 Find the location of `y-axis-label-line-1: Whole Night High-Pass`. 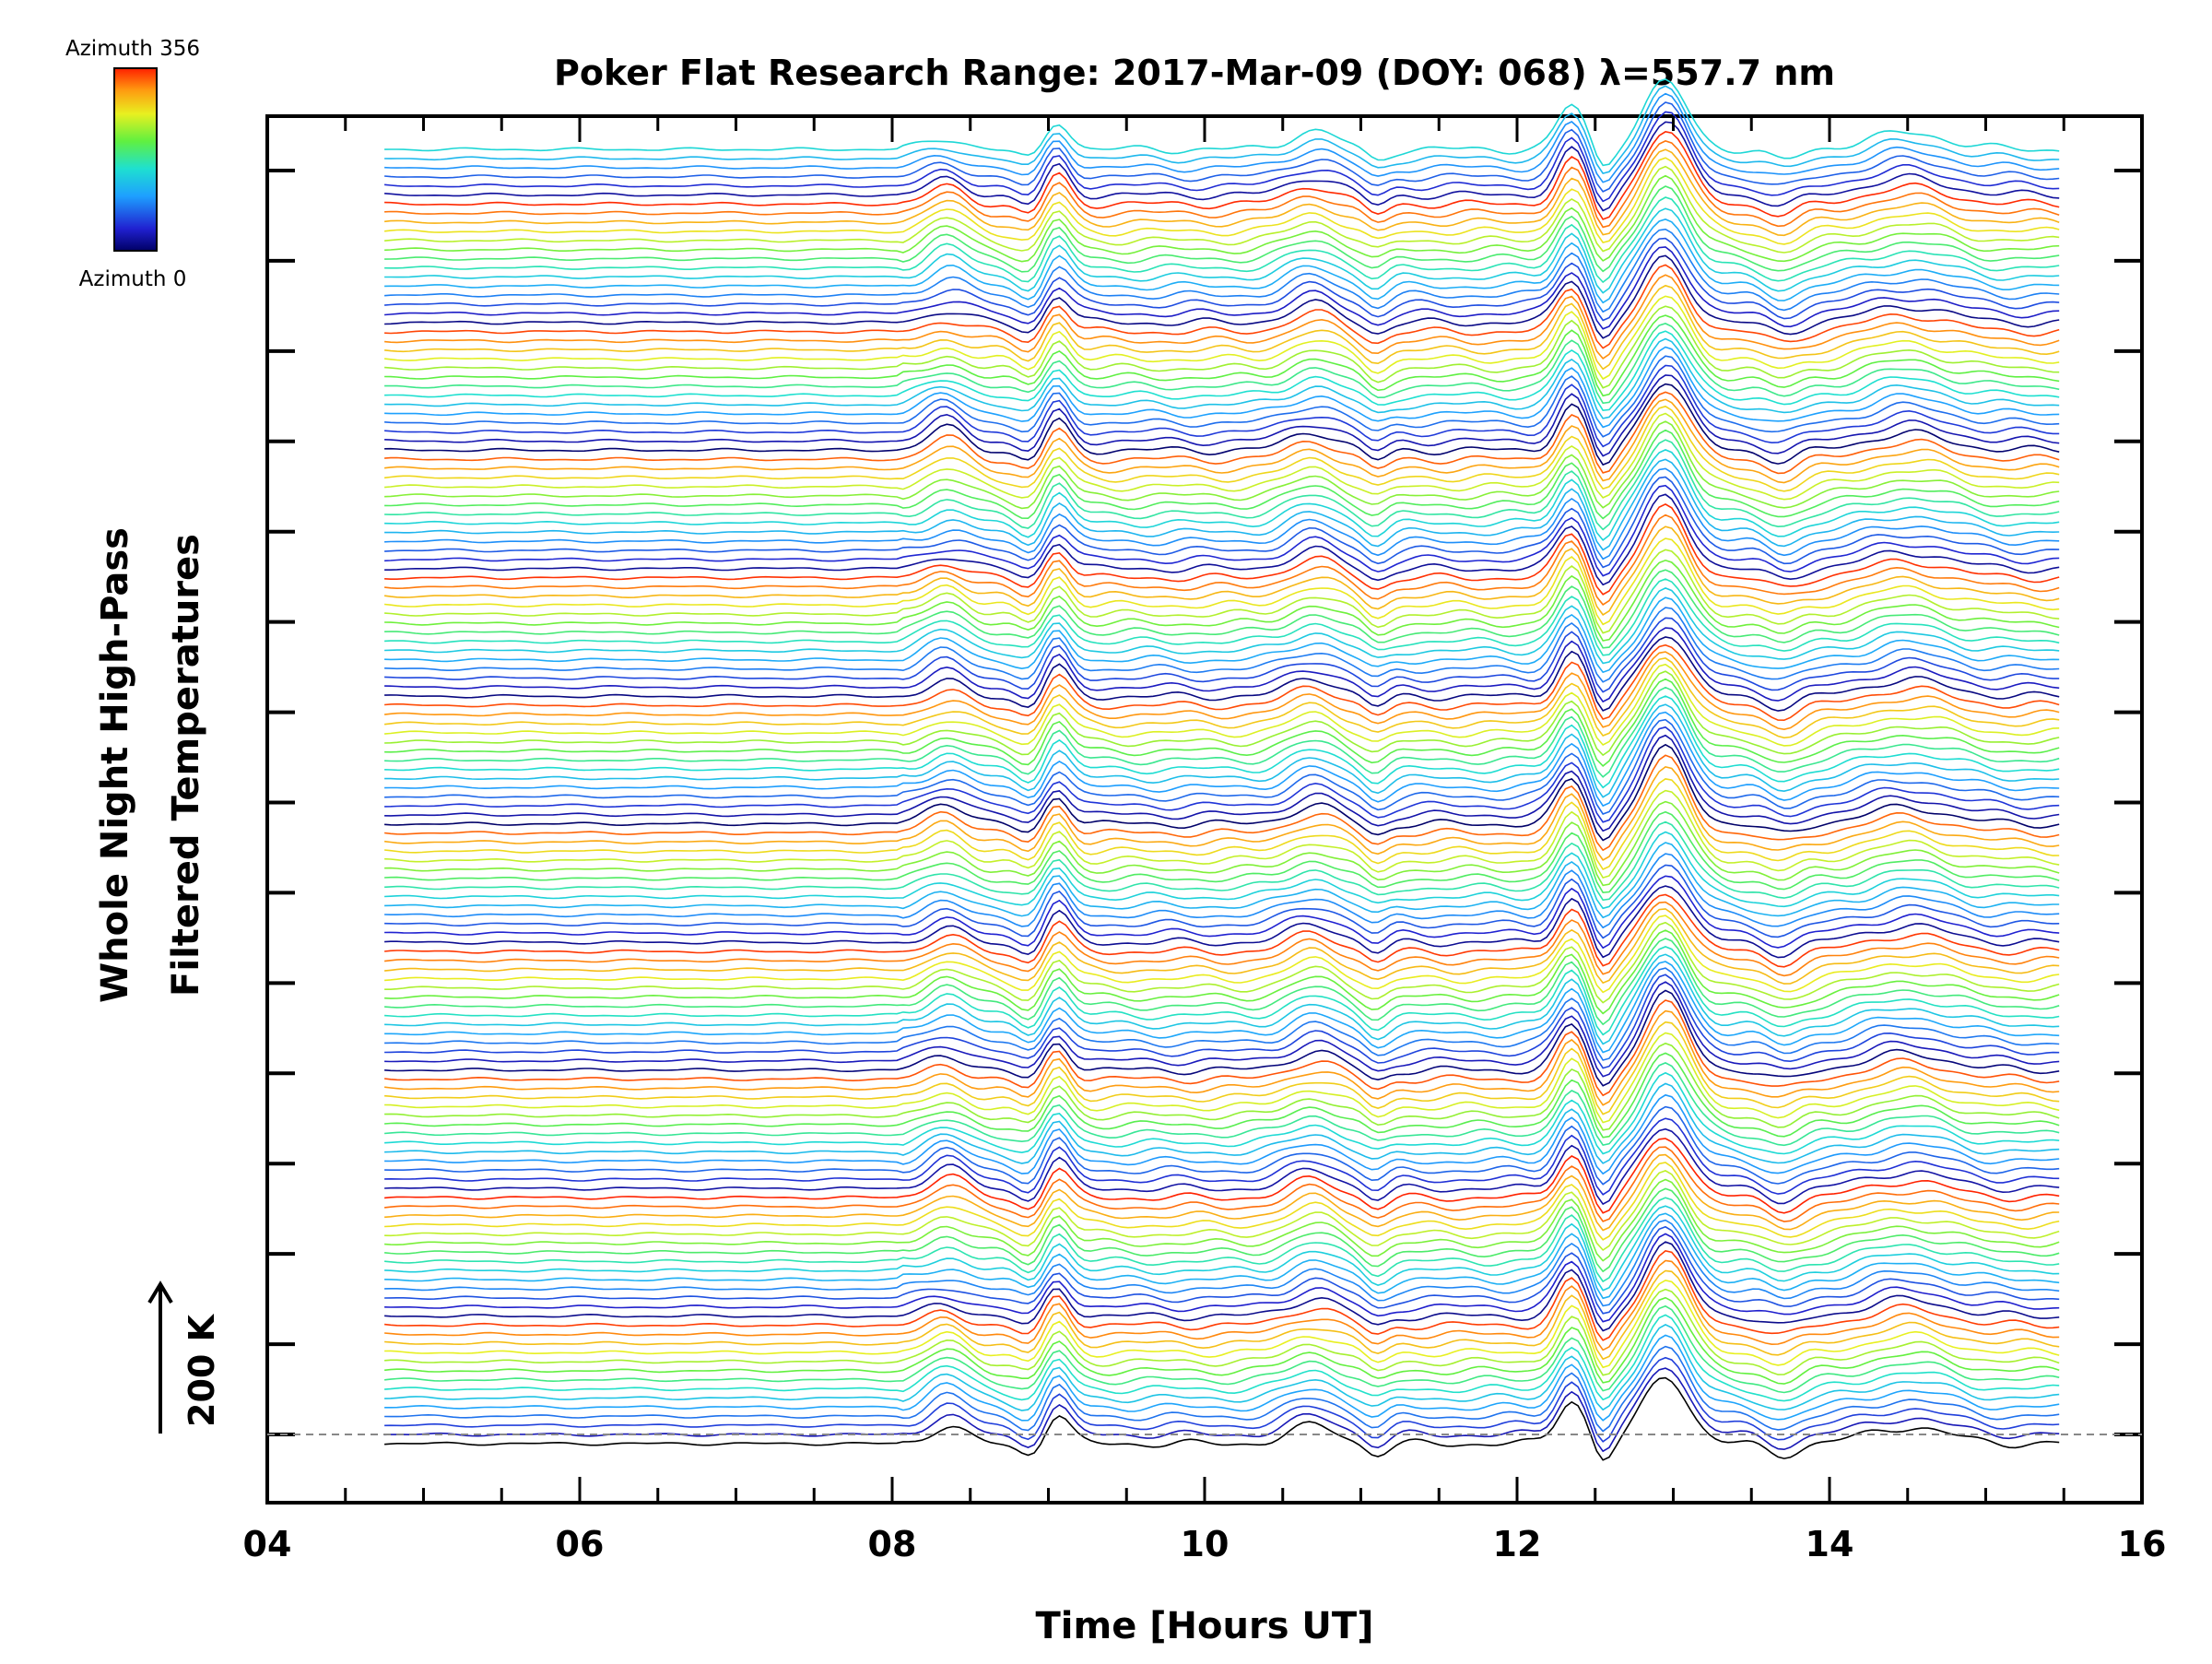

y-axis-label-line-1: Whole Night High-Pass is located at coordinates (115, 765).